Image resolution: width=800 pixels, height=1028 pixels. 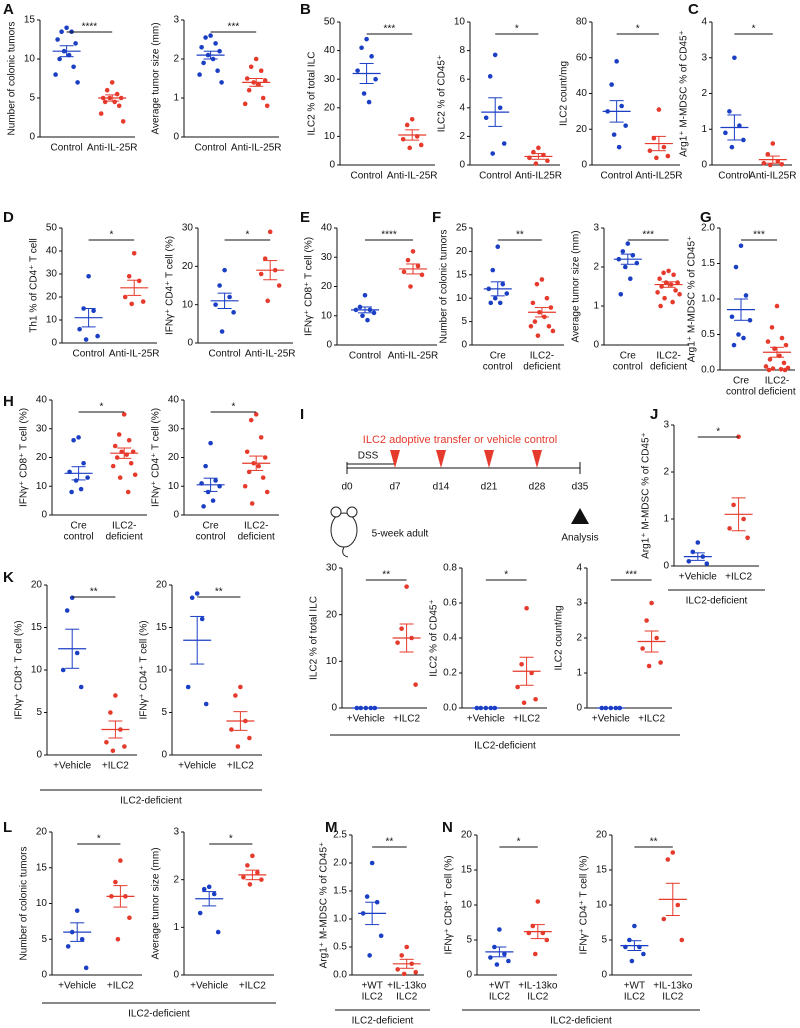 What do you see at coordinates (450, 568) in the screenshot?
I see `y-tick-label: 0.8` at bounding box center [450, 568].